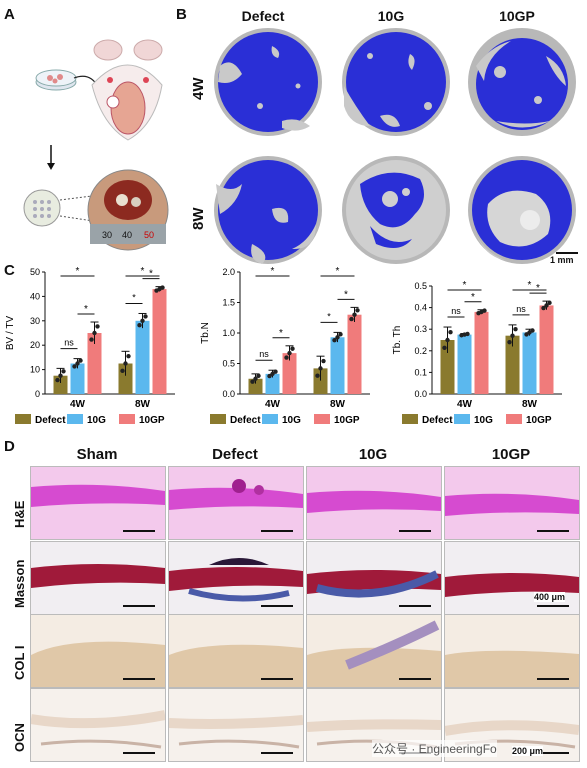 Image resolution: width=587 pixels, height=768 pixels. I want to click on micro-ct-scale-label: 1 mm, so click(562, 260).